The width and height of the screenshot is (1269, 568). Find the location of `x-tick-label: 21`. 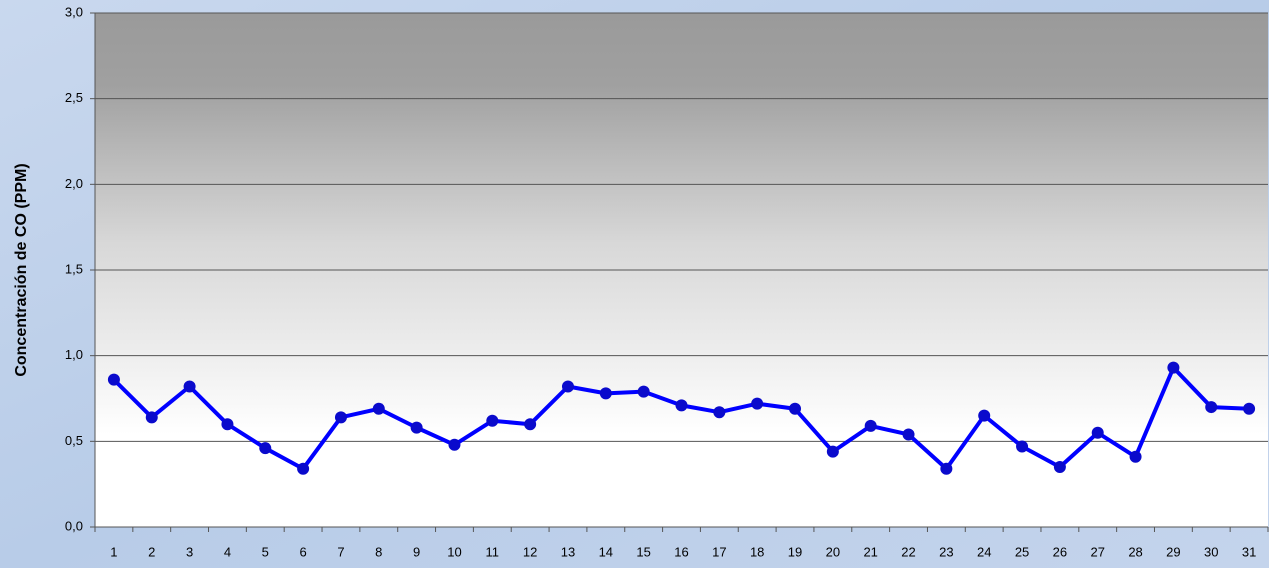

x-tick-label: 21 is located at coordinates (870, 551).